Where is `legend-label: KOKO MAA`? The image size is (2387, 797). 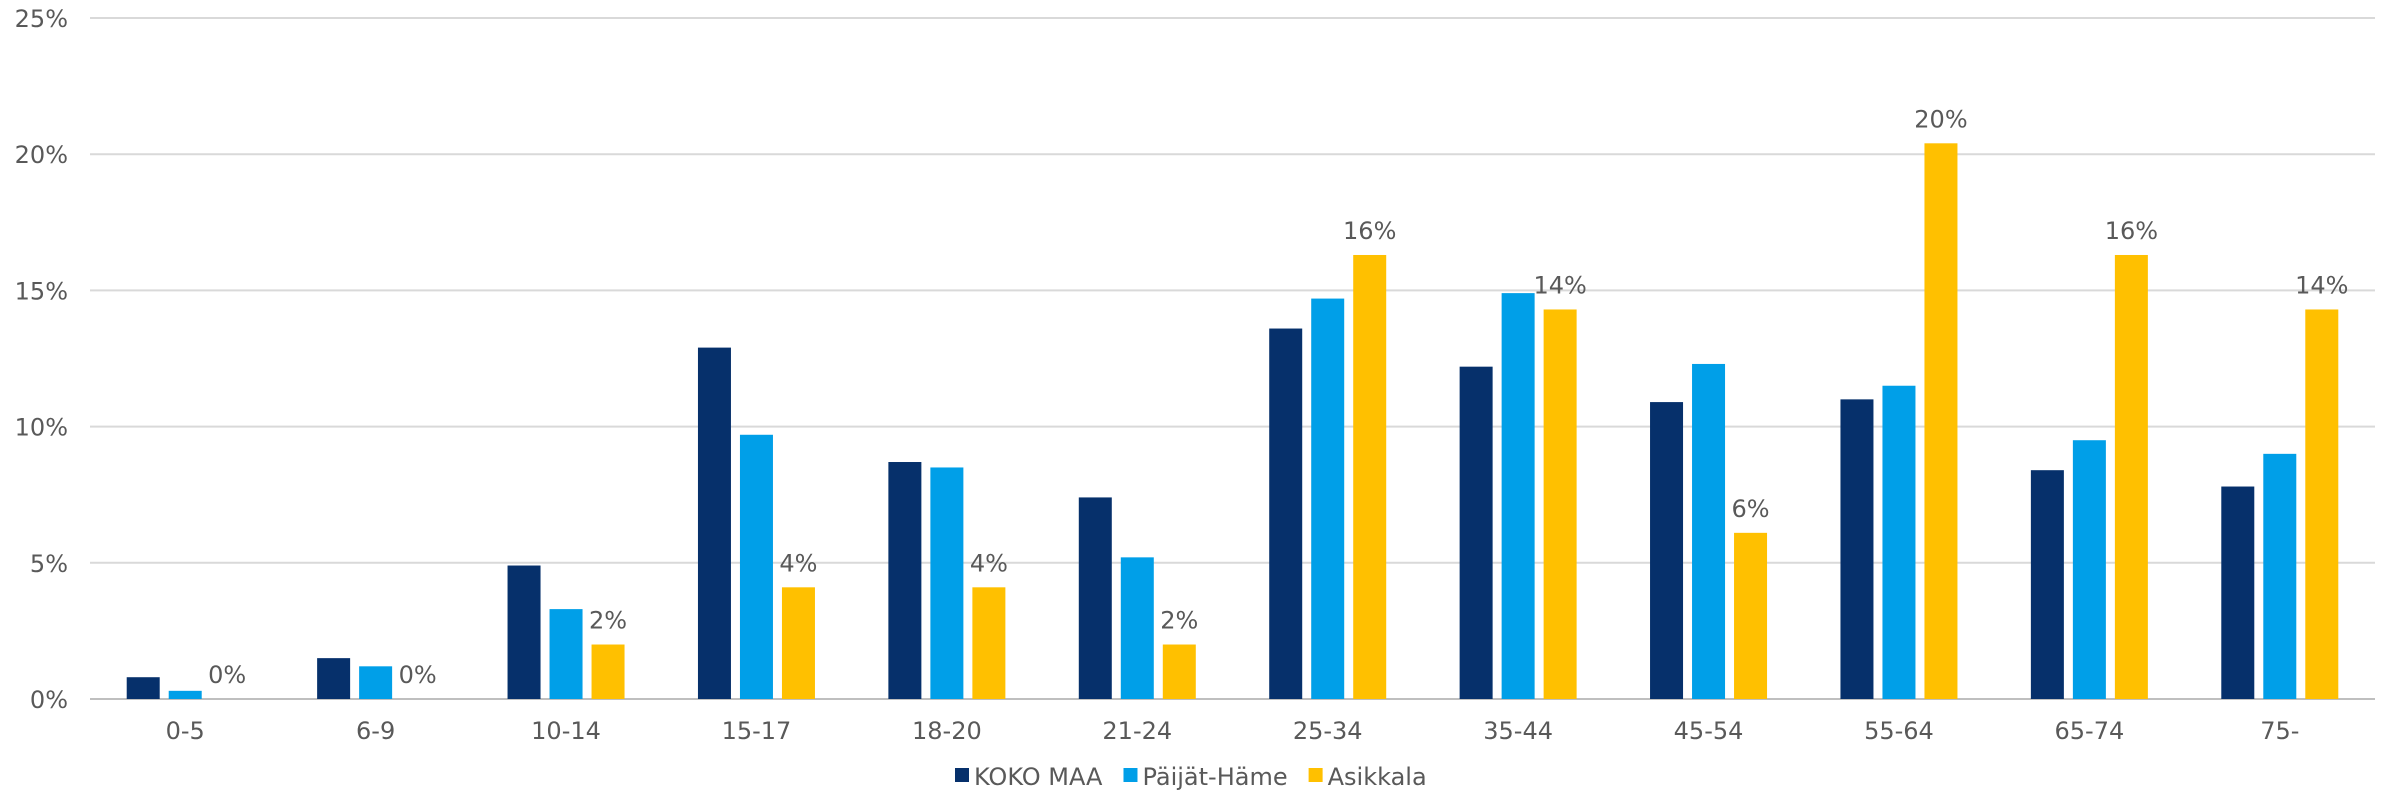 legend-label: KOKO MAA is located at coordinates (1038, 777).